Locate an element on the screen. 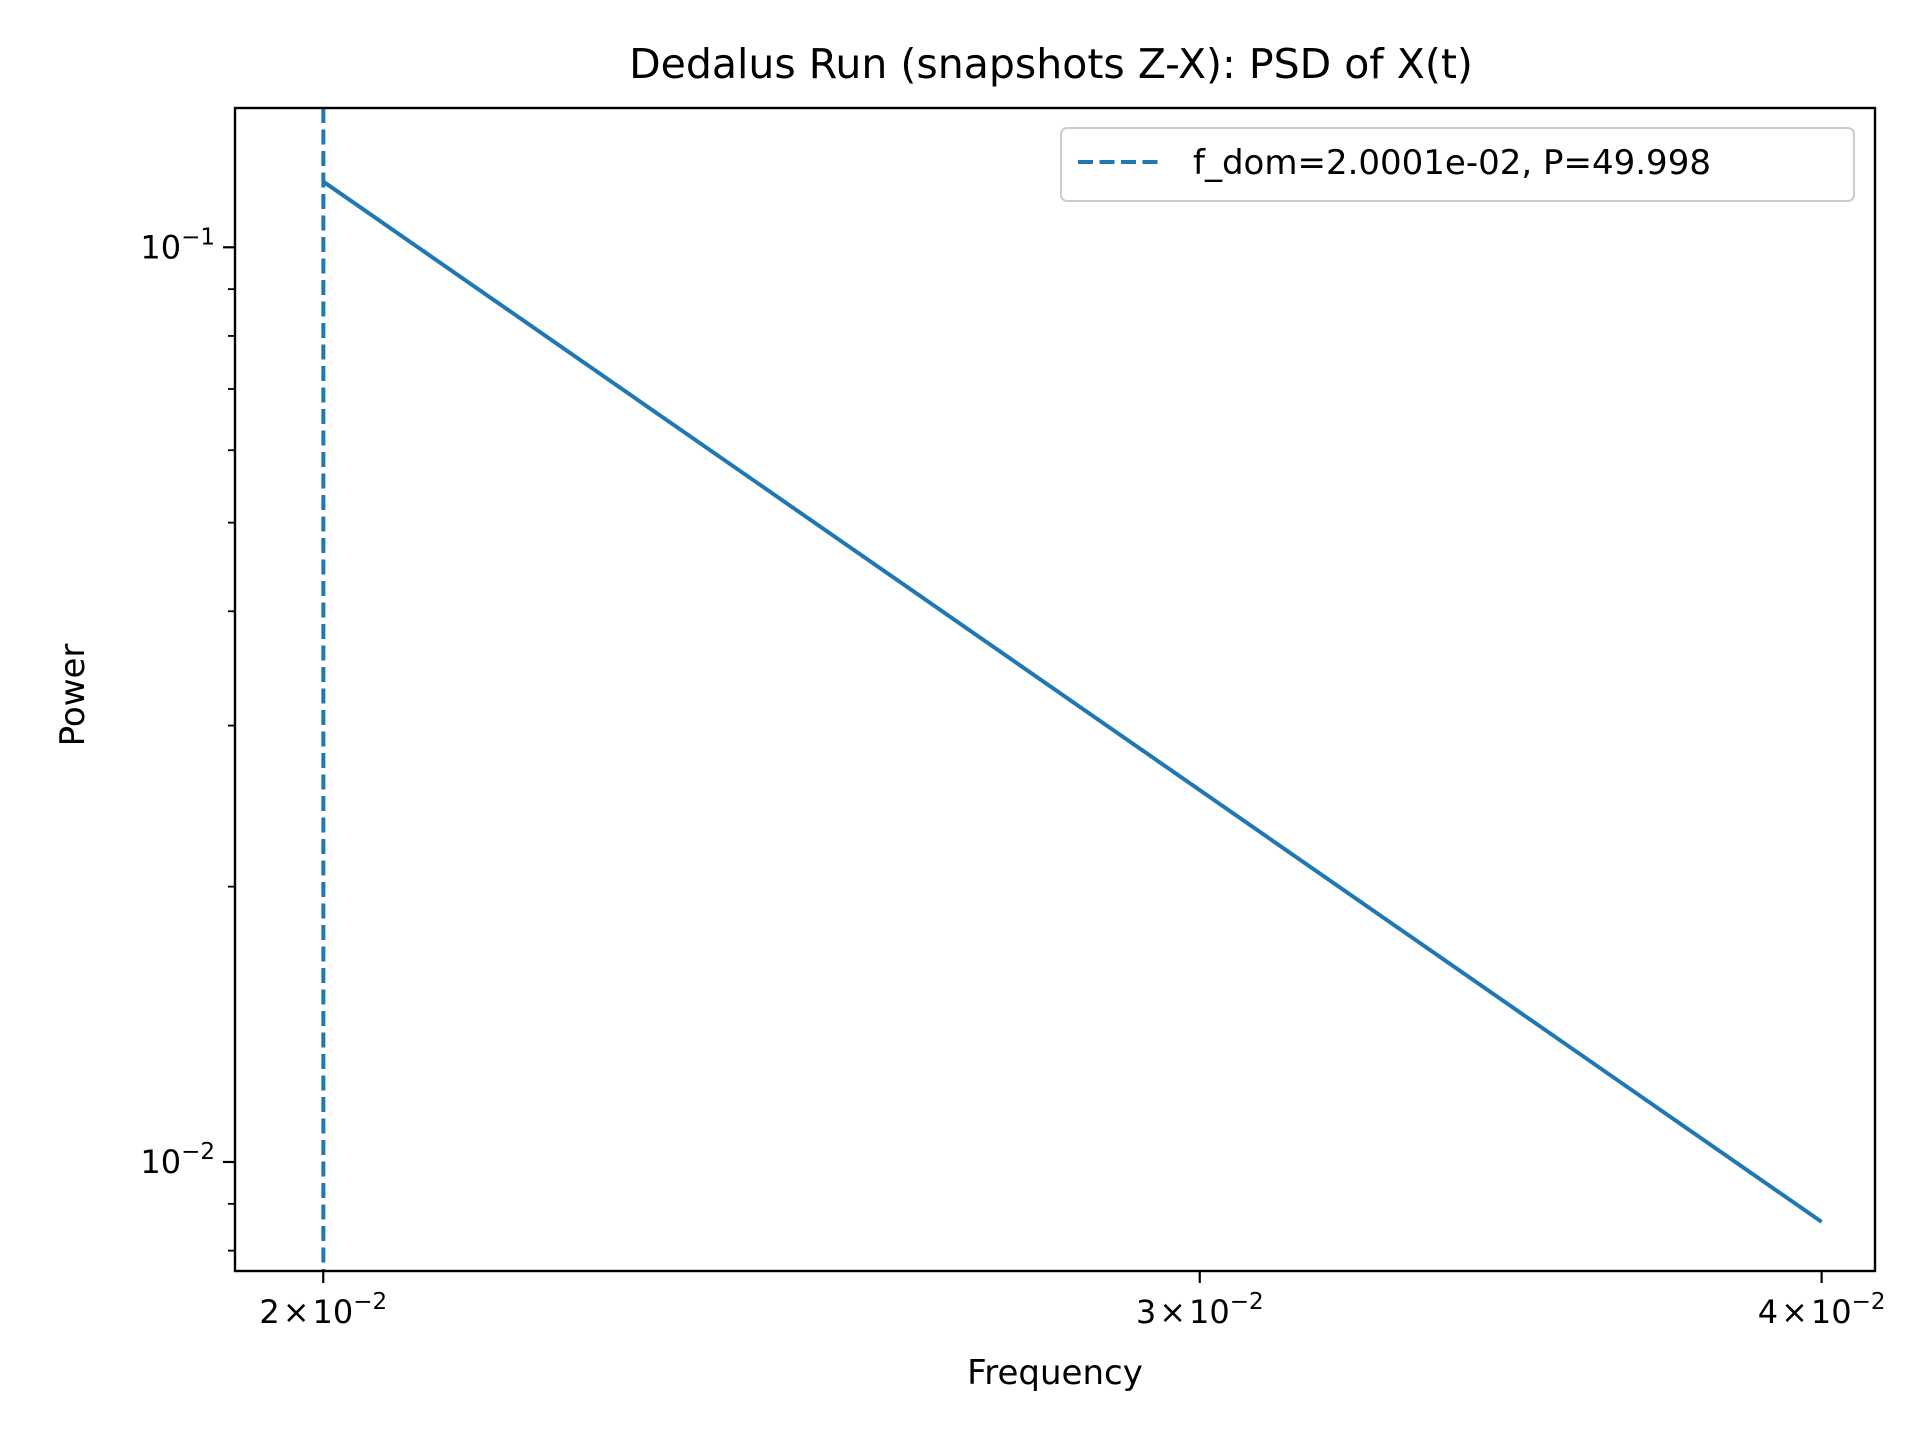  x-tick-label: 2×10−2 is located at coordinates (323, 1310).